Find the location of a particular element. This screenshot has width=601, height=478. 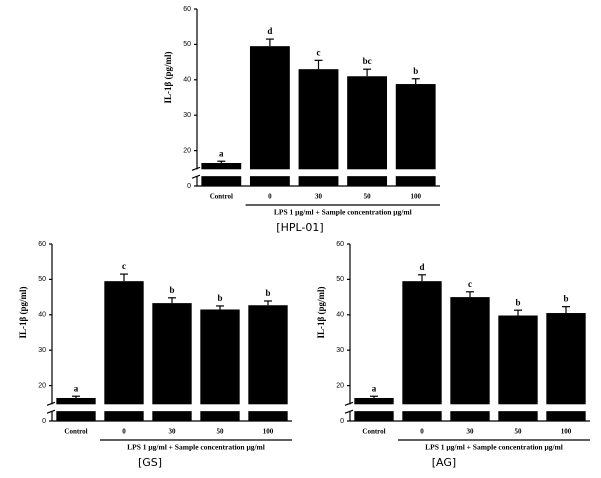

caption: [GS] is located at coordinates (150, 462).